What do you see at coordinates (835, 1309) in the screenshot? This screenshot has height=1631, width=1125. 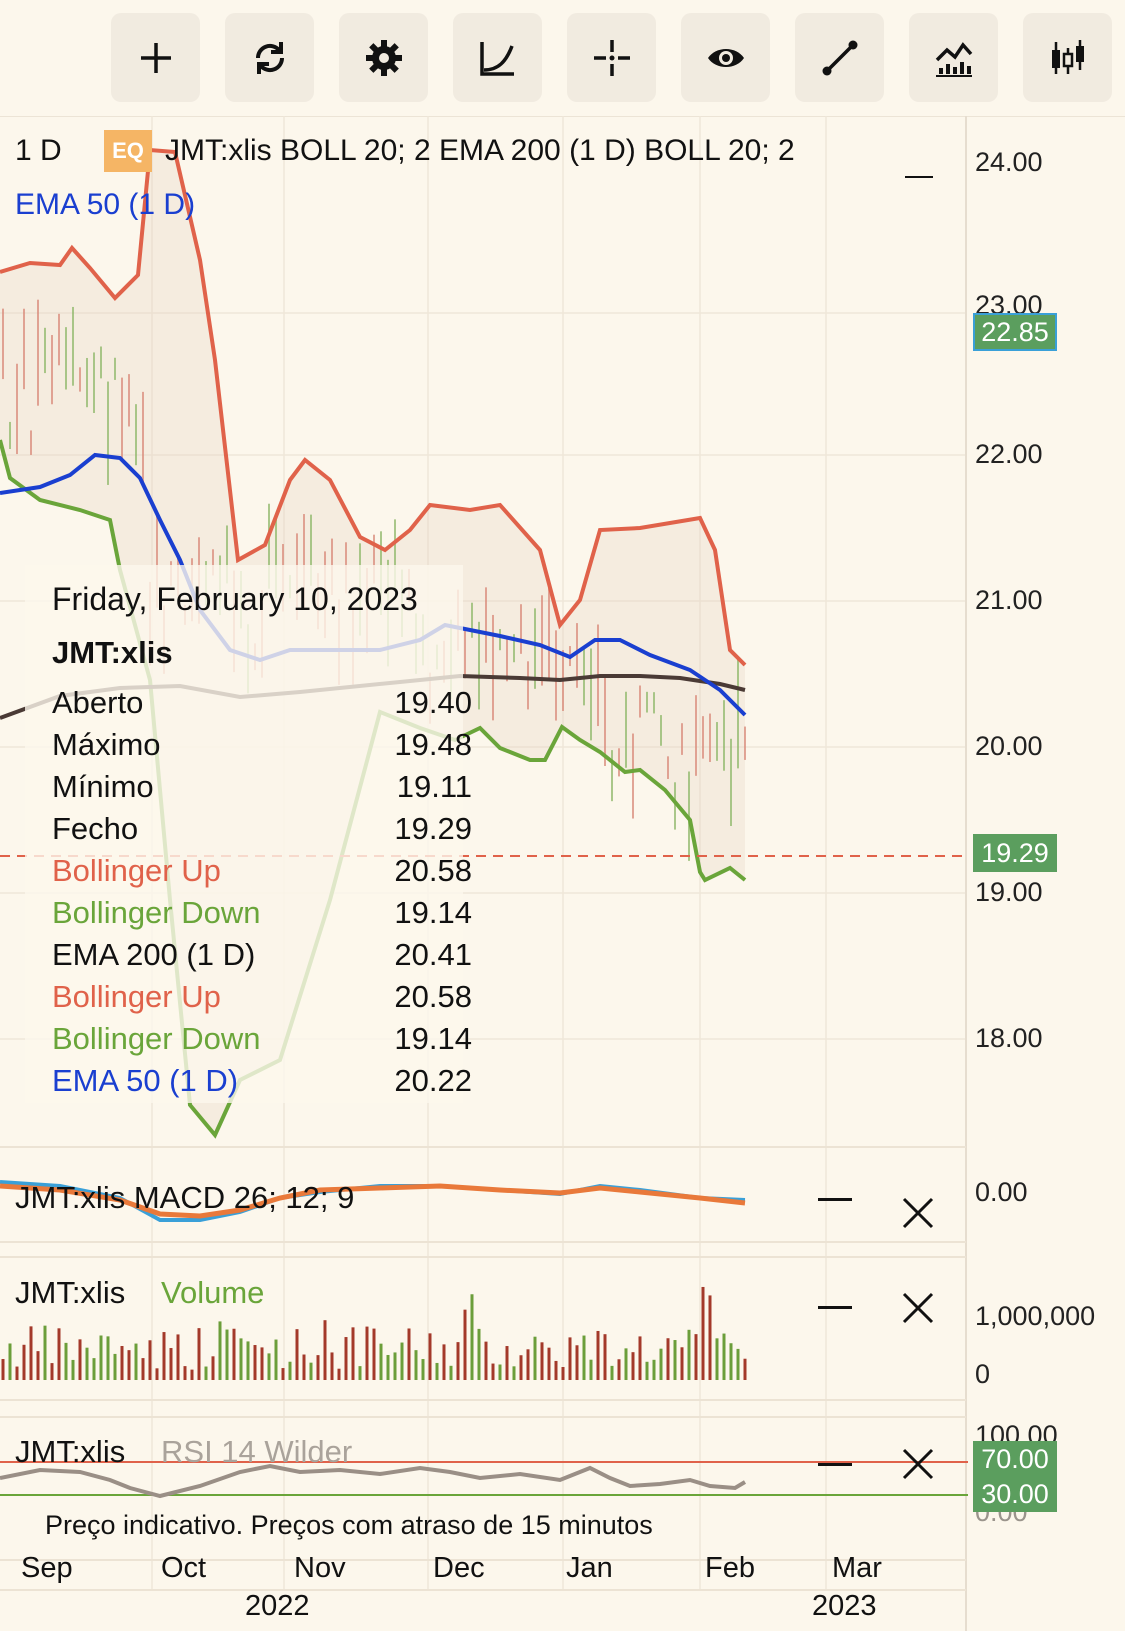 I see `volume-minimize-icon` at bounding box center [835, 1309].